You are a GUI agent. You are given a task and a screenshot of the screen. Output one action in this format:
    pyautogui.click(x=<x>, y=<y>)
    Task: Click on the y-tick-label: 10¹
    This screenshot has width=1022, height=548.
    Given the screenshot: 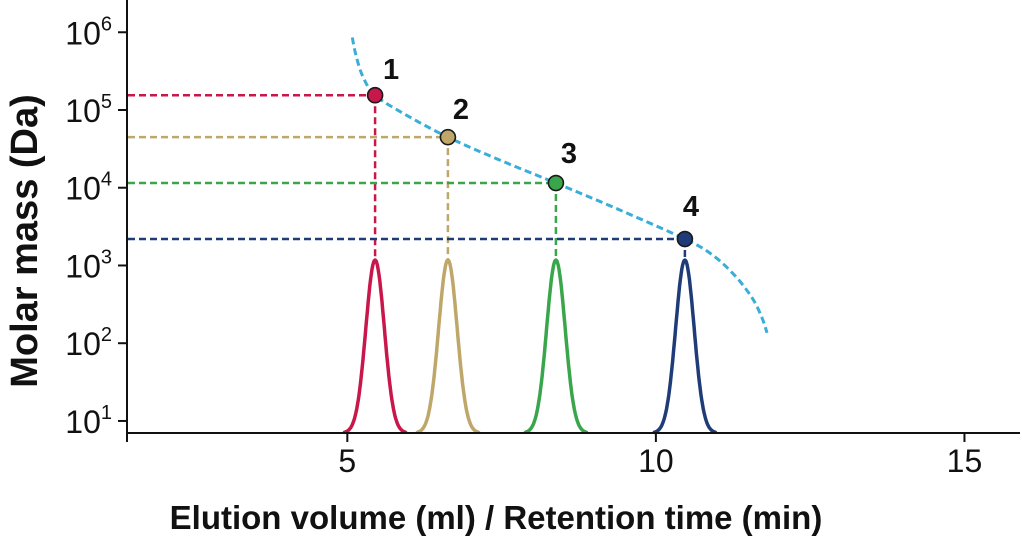 What is the action you would take?
    pyautogui.click(x=88, y=421)
    